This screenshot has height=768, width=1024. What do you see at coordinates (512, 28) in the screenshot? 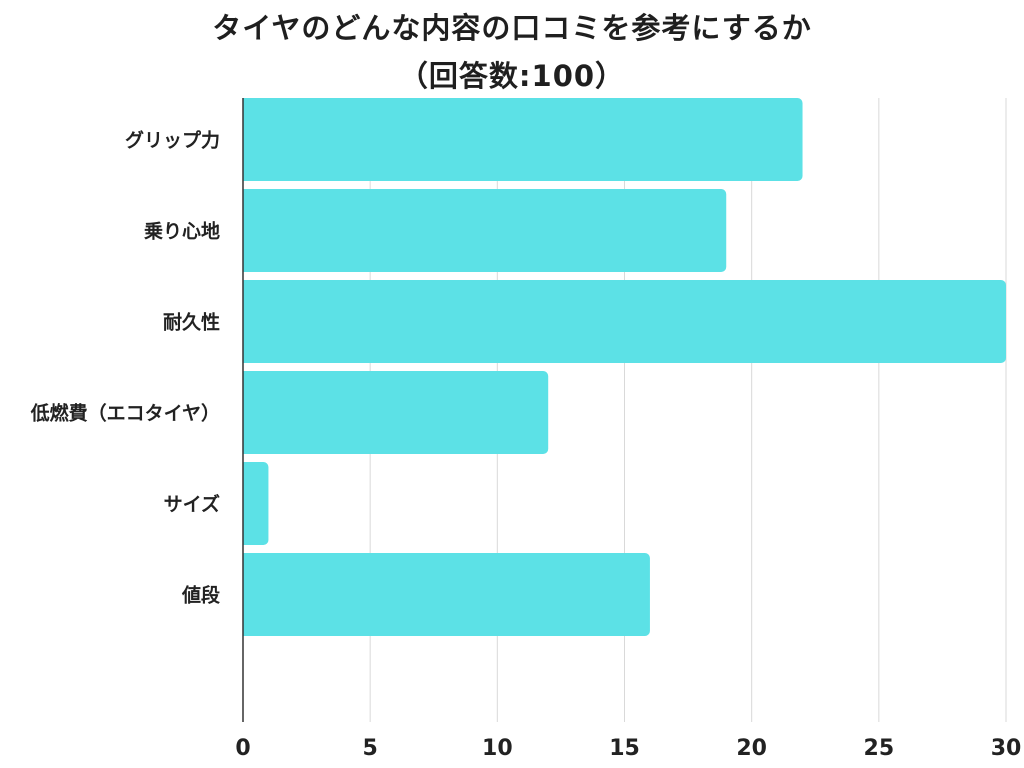
I see `chart-title: タイヤのどんな内容の口コミを参考にするか` at bounding box center [512, 28].